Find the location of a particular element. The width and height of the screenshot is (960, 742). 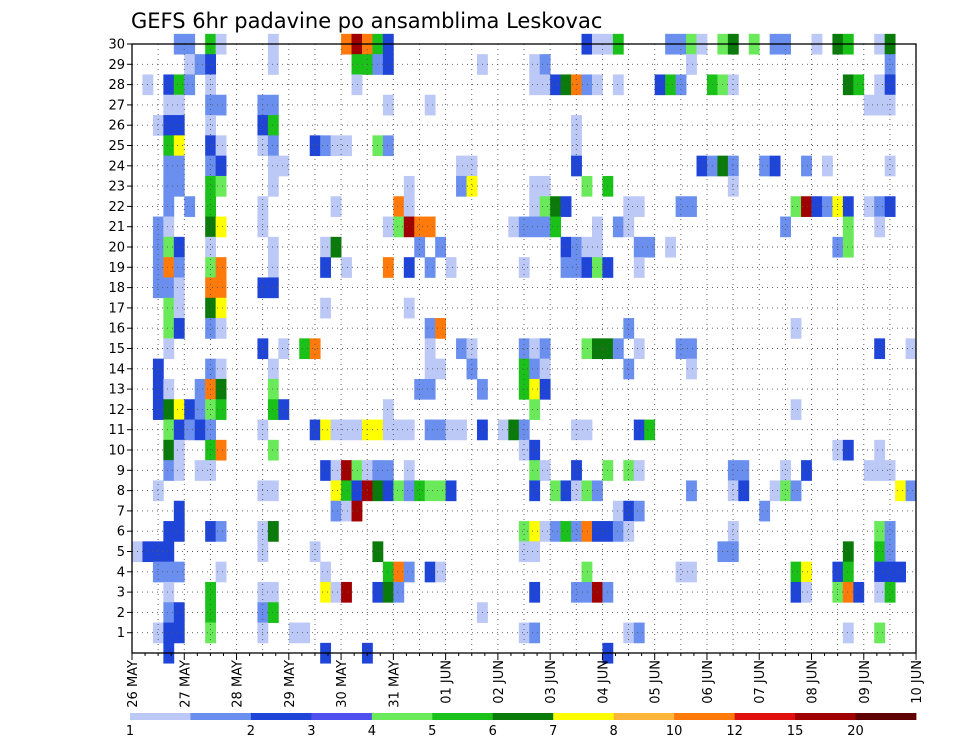

x-tick-label: 28 MAY is located at coordinates (238, 684).